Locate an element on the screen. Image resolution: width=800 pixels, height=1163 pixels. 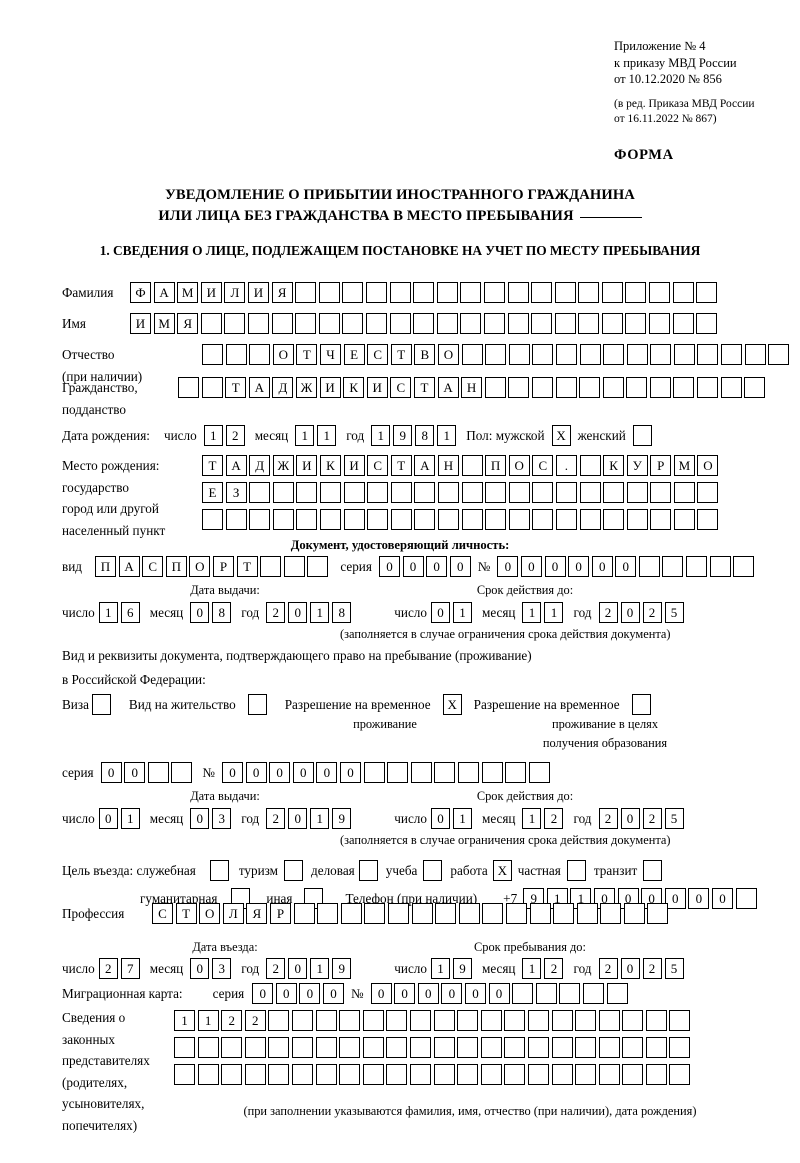
char-cell: М is located at coordinates (164, 323).